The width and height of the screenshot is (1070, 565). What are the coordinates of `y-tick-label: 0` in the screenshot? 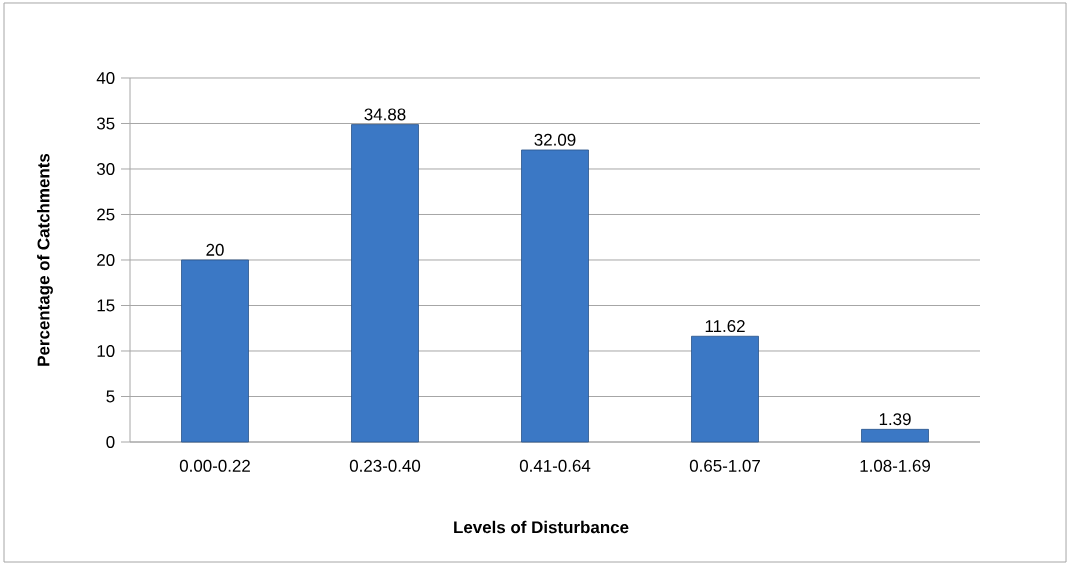 It's located at (110, 442).